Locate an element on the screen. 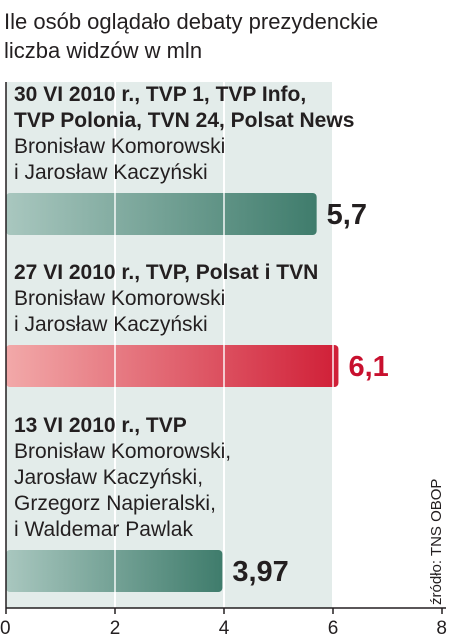 Image resolution: width=449 pixels, height=640 pixels. category-participants-line: Jarosław Kaczyński, is located at coordinates (108, 477).